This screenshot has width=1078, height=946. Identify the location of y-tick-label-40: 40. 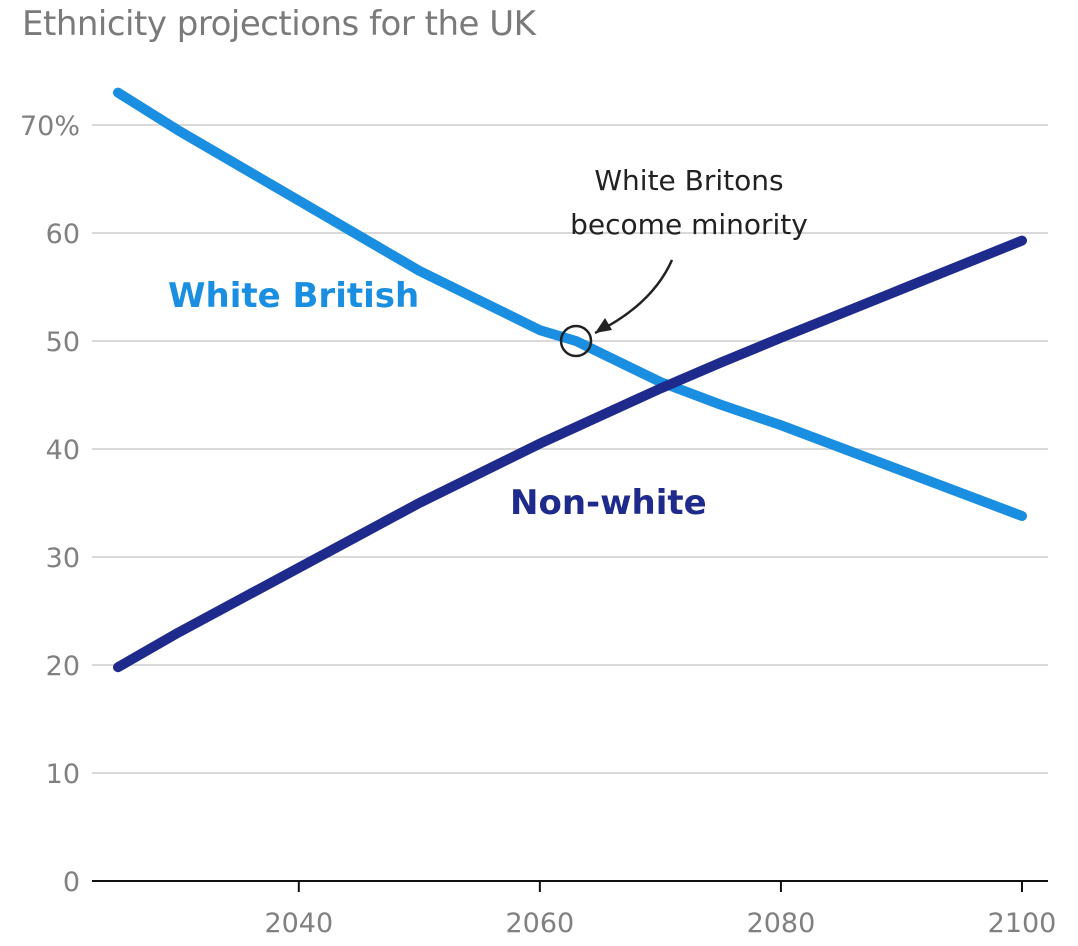
(63, 450).